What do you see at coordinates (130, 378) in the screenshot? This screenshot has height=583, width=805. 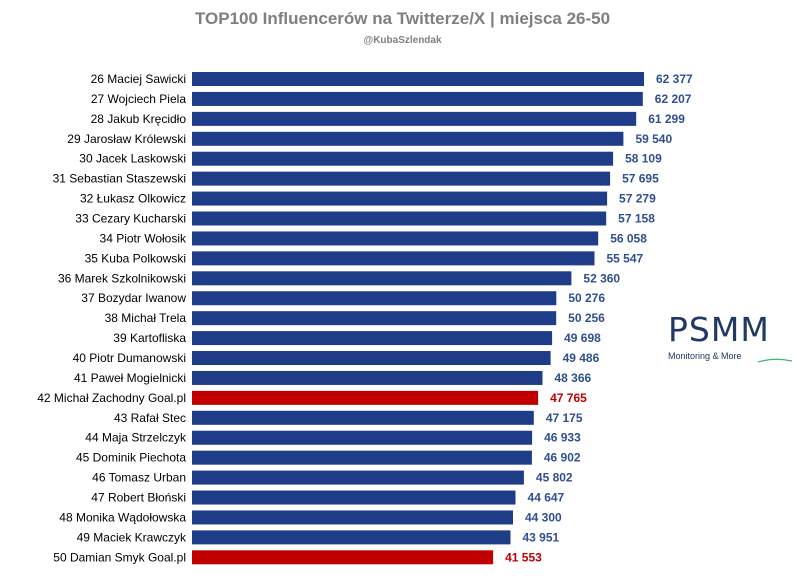 I see `category-label: 41 Paweł Mogielnicki` at bounding box center [130, 378].